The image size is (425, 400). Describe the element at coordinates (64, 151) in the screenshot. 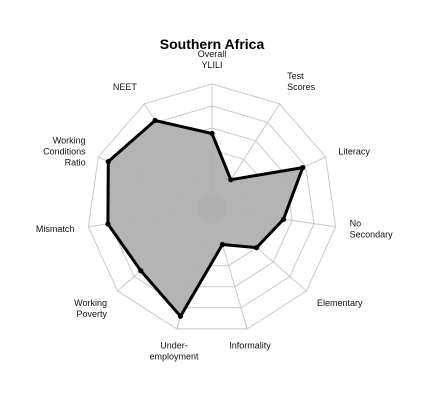

I see `axis-label: Working Conditions Ratio` at that location.